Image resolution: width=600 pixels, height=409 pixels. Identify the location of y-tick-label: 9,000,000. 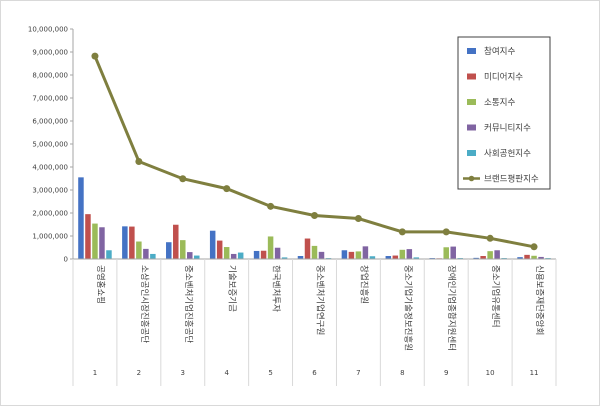
(50, 53).